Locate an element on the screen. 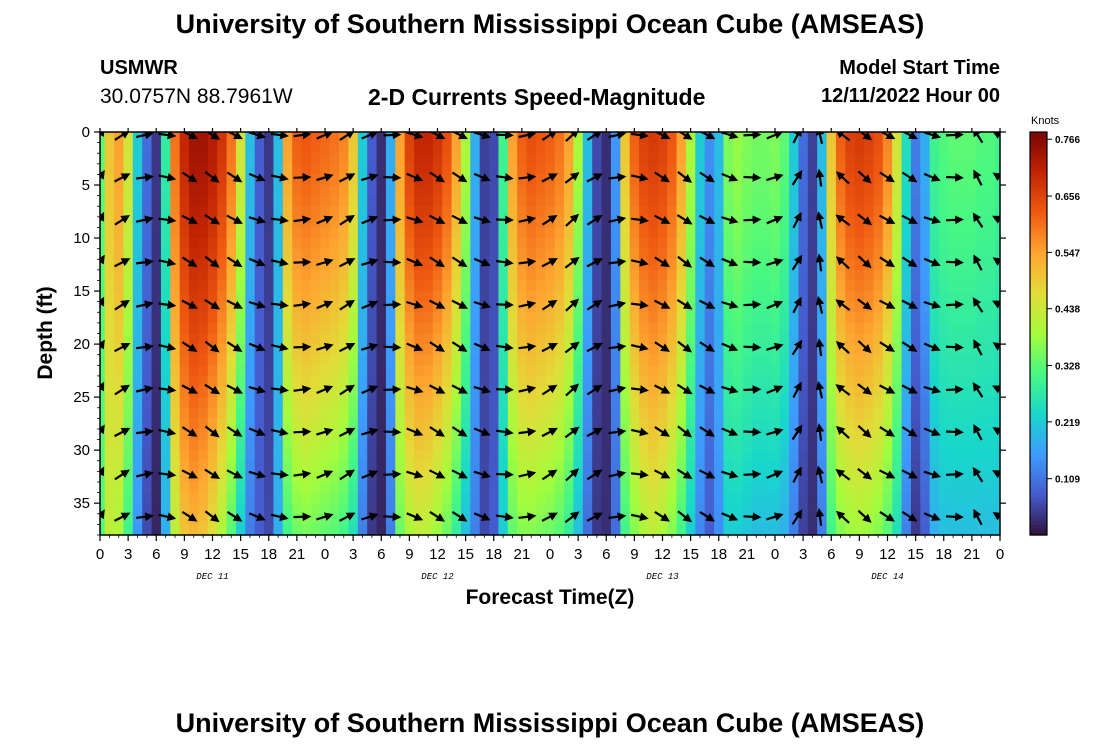 Image resolution: width=1100 pixels, height=750 pixels. y-tick-label: 35 is located at coordinates (81, 503).